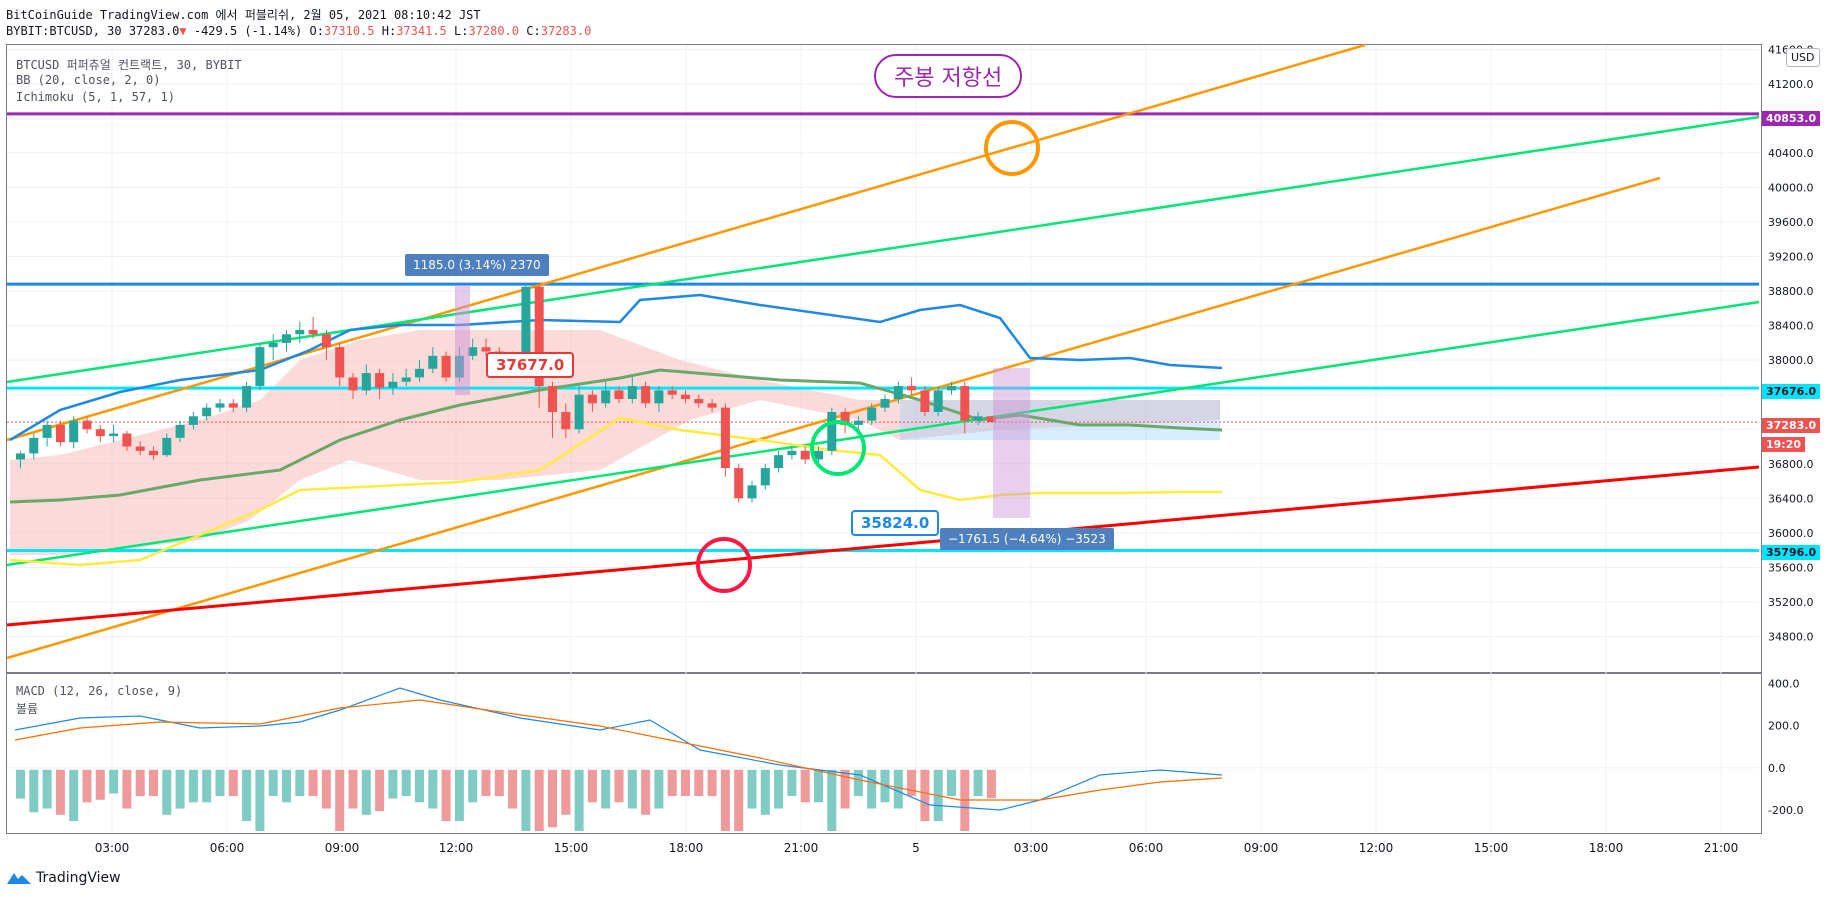 Image resolution: width=1828 pixels, height=898 pixels. I want to click on indicator-macd: MACD (12, 26, close, 9), so click(99, 691).